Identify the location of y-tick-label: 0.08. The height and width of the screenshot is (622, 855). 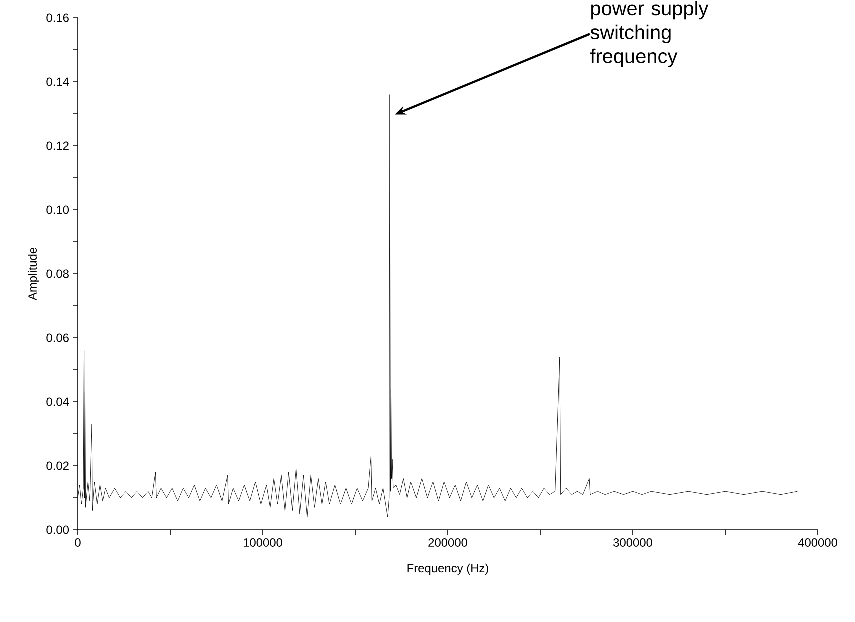
(57, 274).